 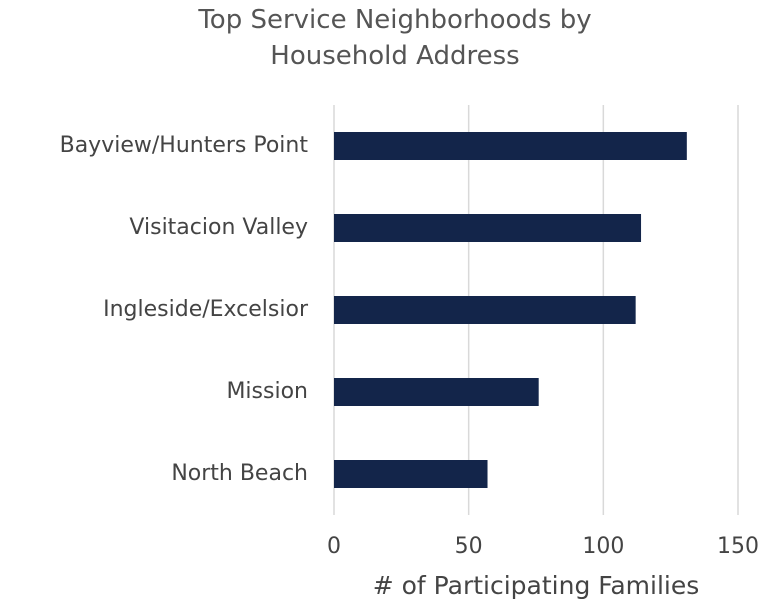 What do you see at coordinates (536, 585) in the screenshot?
I see `x-axis-label: # of Participating Families` at bounding box center [536, 585].